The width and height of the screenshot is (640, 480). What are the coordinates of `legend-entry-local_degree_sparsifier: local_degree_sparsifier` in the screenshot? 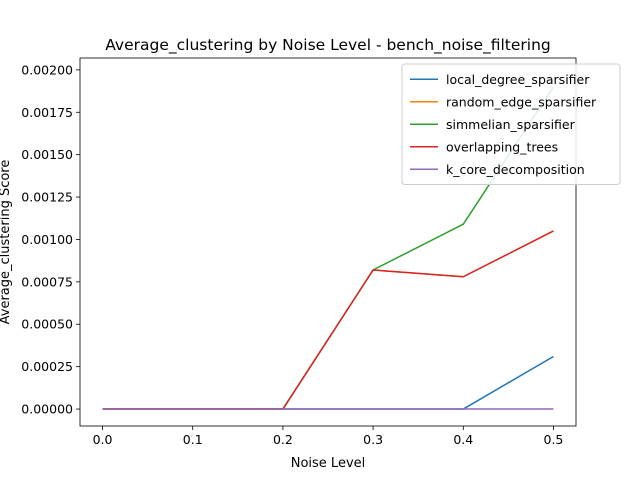 It's located at (518, 79).